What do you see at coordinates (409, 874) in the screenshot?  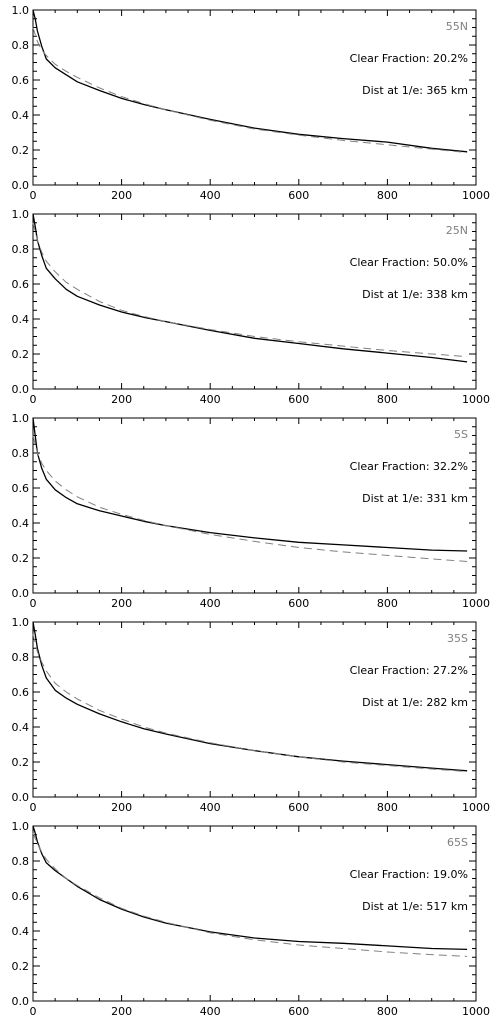 I see `clear-fraction-label: Clear Fraction: 19.0%` at bounding box center [409, 874].